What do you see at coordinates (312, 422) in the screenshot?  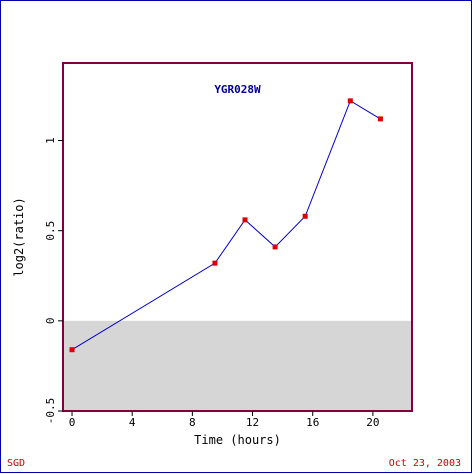 I see `x-tick-label: 16` at bounding box center [312, 422].